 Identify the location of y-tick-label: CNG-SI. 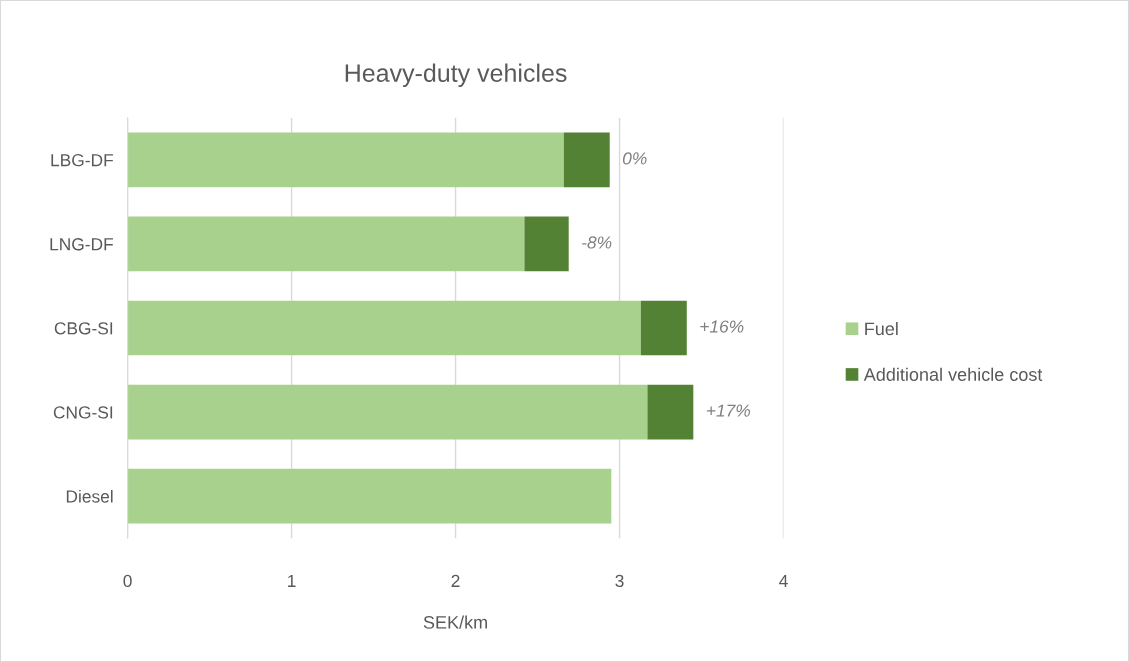
(83, 412).